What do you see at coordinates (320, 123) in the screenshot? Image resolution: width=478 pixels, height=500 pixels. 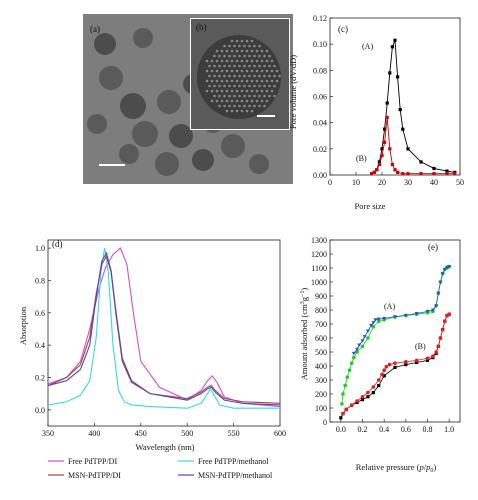 I see `y-tick-label: 0.04` at bounding box center [320, 123].